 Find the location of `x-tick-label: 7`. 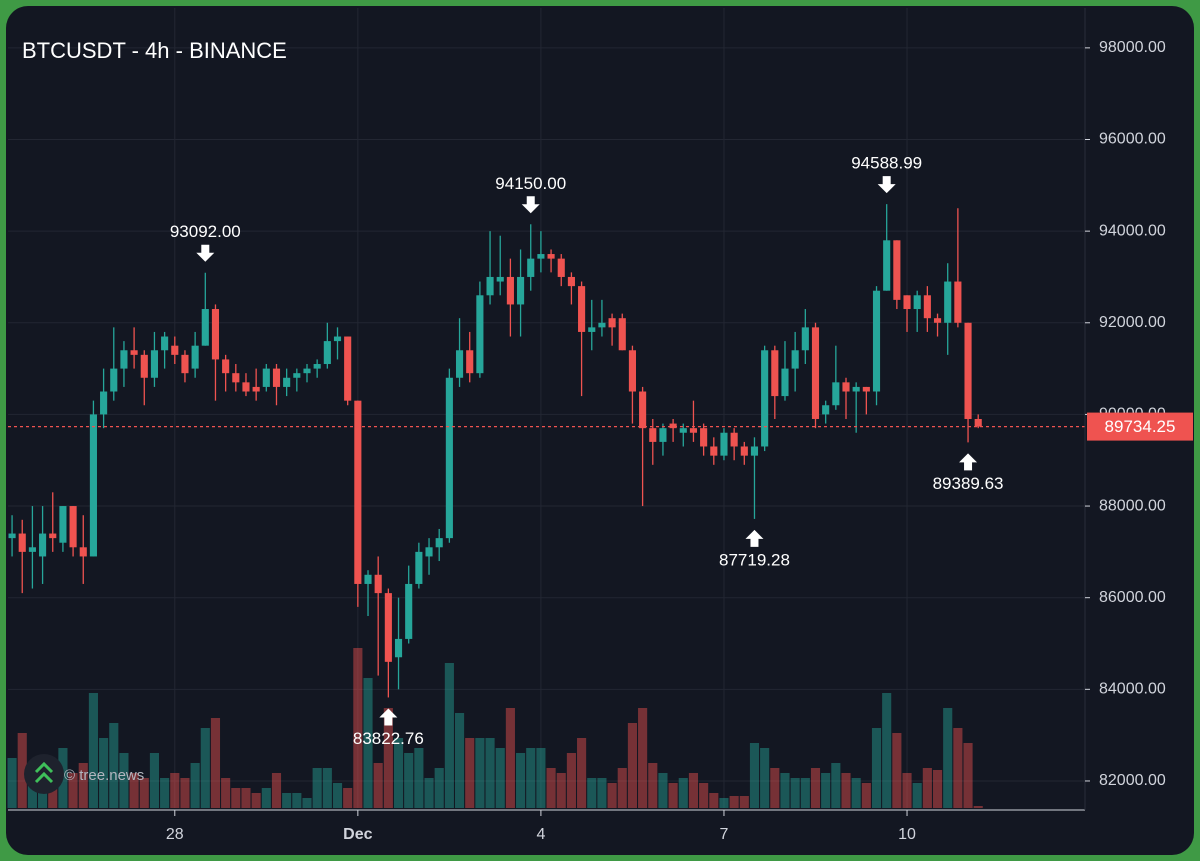

x-tick-label: 7 is located at coordinates (724, 834).